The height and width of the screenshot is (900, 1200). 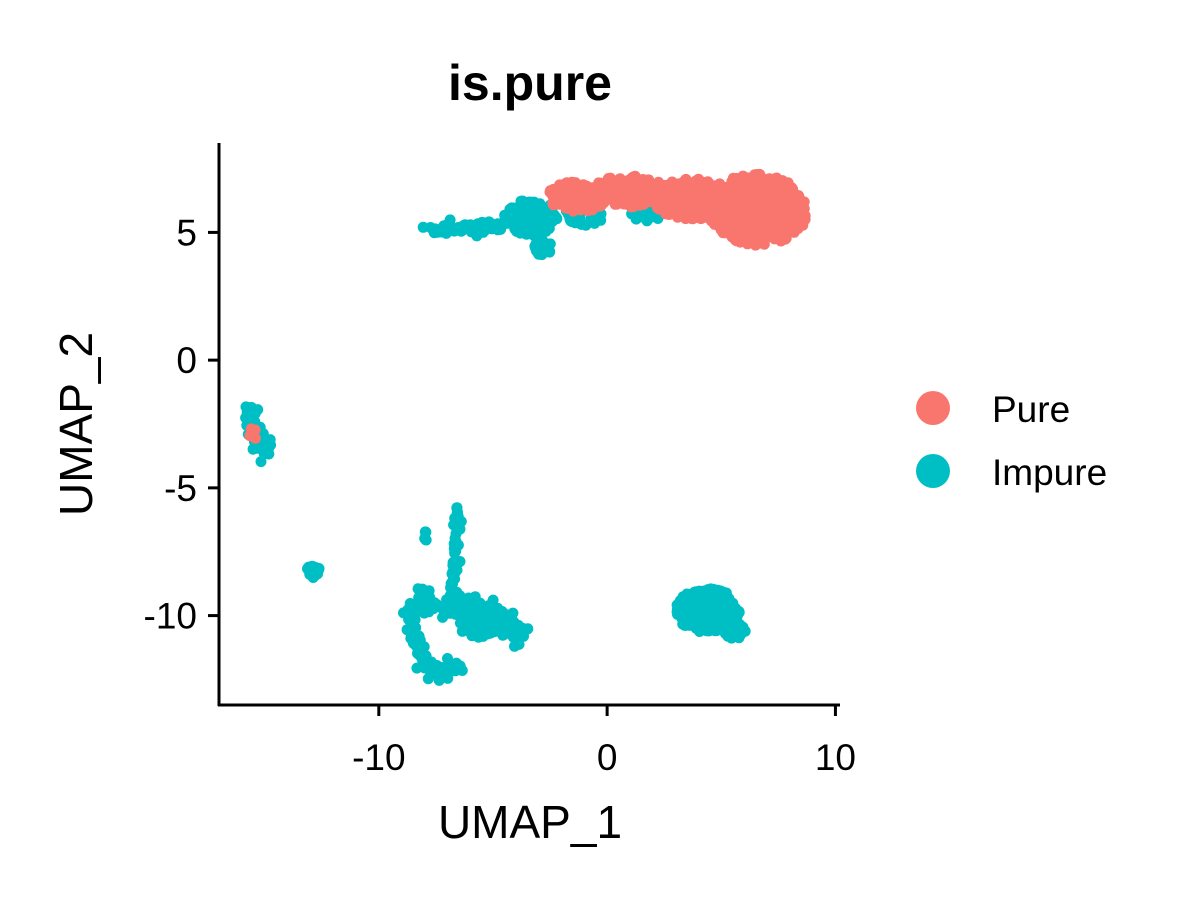 What do you see at coordinates (76, 424) in the screenshot?
I see `y-axis-label: UMAP_2` at bounding box center [76, 424].